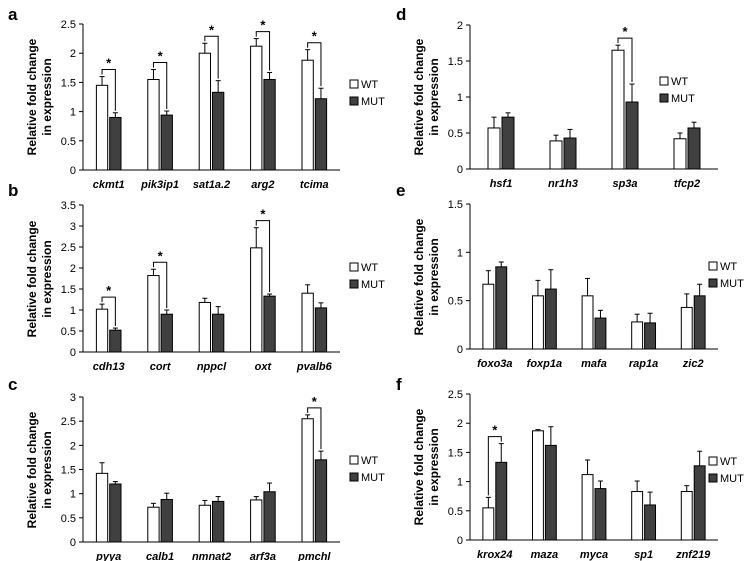  What do you see at coordinates (643, 364) in the screenshot?
I see `category-label: rap1a` at bounding box center [643, 364].